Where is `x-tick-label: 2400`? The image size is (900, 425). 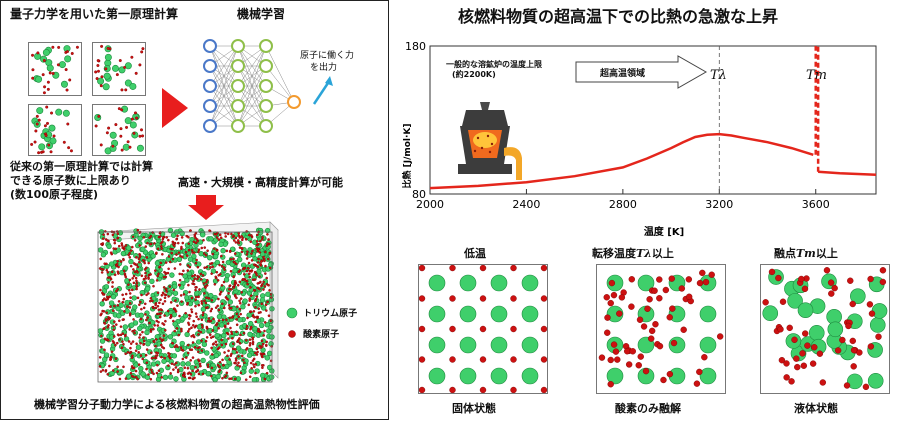 x-tick-label: 2400 is located at coordinates (526, 204).